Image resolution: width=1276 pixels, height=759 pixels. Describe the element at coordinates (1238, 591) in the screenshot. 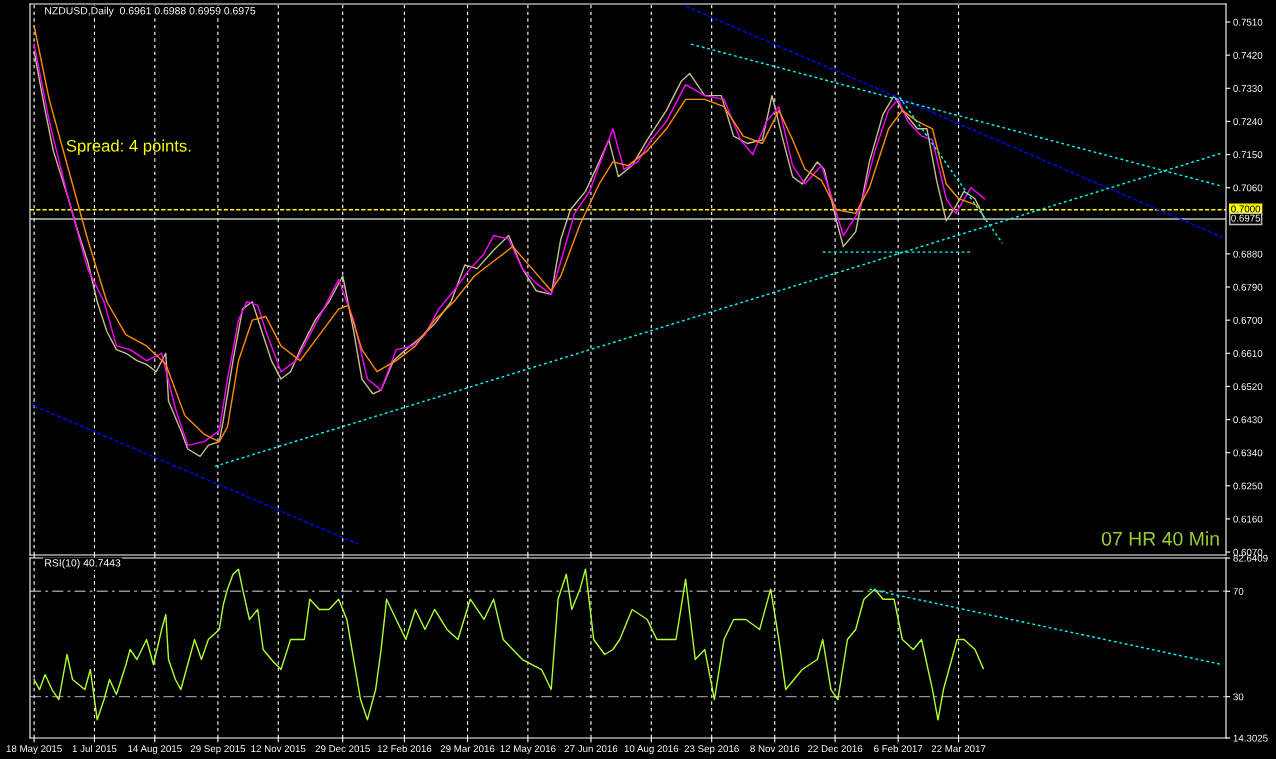

I see `y-tick-label: 70` at that location.